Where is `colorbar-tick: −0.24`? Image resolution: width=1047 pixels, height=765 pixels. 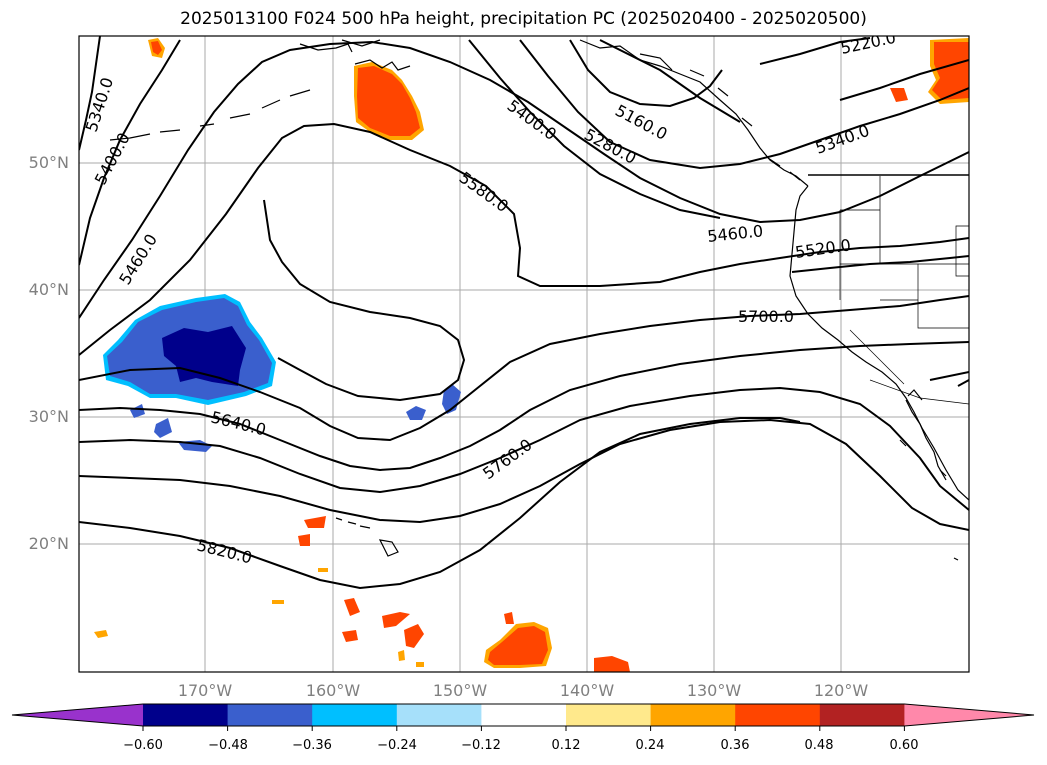 colorbar-tick: −0.24 is located at coordinates (397, 745).